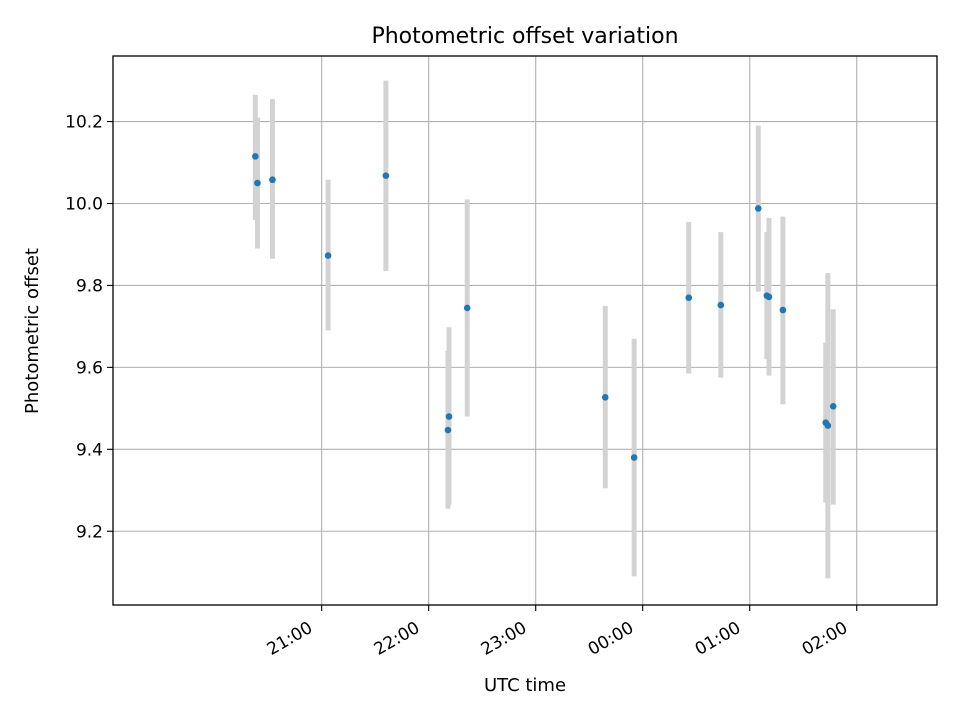 The height and width of the screenshot is (720, 960). What do you see at coordinates (89, 286) in the screenshot?
I see `y-tick-label: 9.8` at bounding box center [89, 286].